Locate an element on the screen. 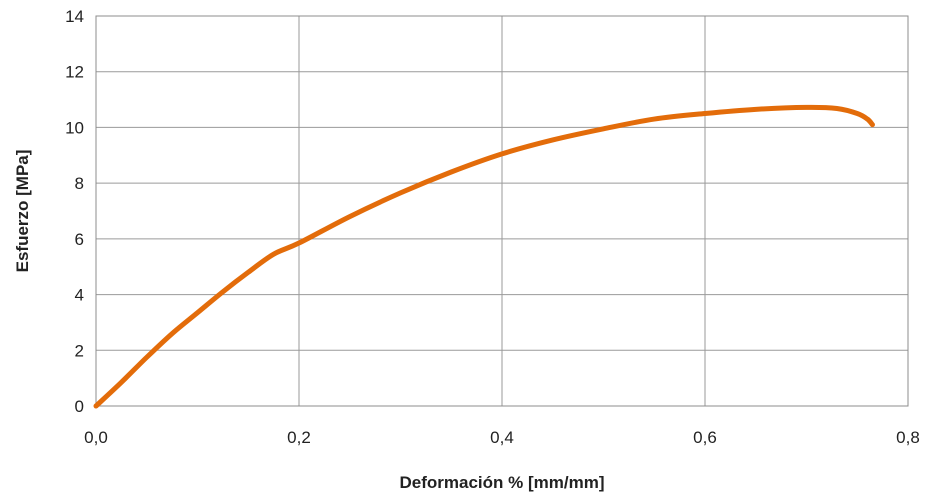  y-tick-label: 0 is located at coordinates (79, 406).